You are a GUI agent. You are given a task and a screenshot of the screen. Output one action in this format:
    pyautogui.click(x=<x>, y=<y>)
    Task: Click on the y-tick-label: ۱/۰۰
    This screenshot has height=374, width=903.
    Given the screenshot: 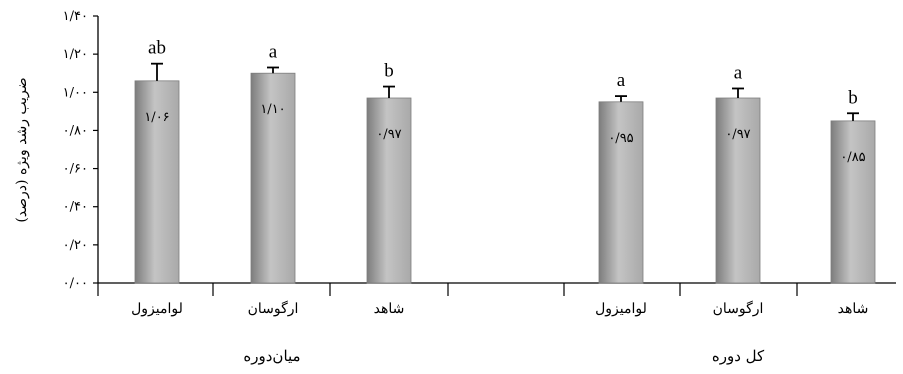 What is the action you would take?
    pyautogui.click(x=75, y=92)
    